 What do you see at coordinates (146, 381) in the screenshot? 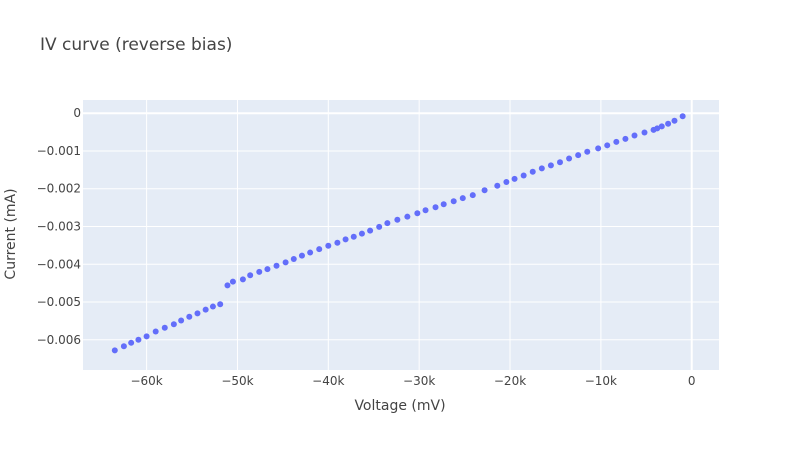
I see `x-tick-label: −60k` at bounding box center [146, 381].